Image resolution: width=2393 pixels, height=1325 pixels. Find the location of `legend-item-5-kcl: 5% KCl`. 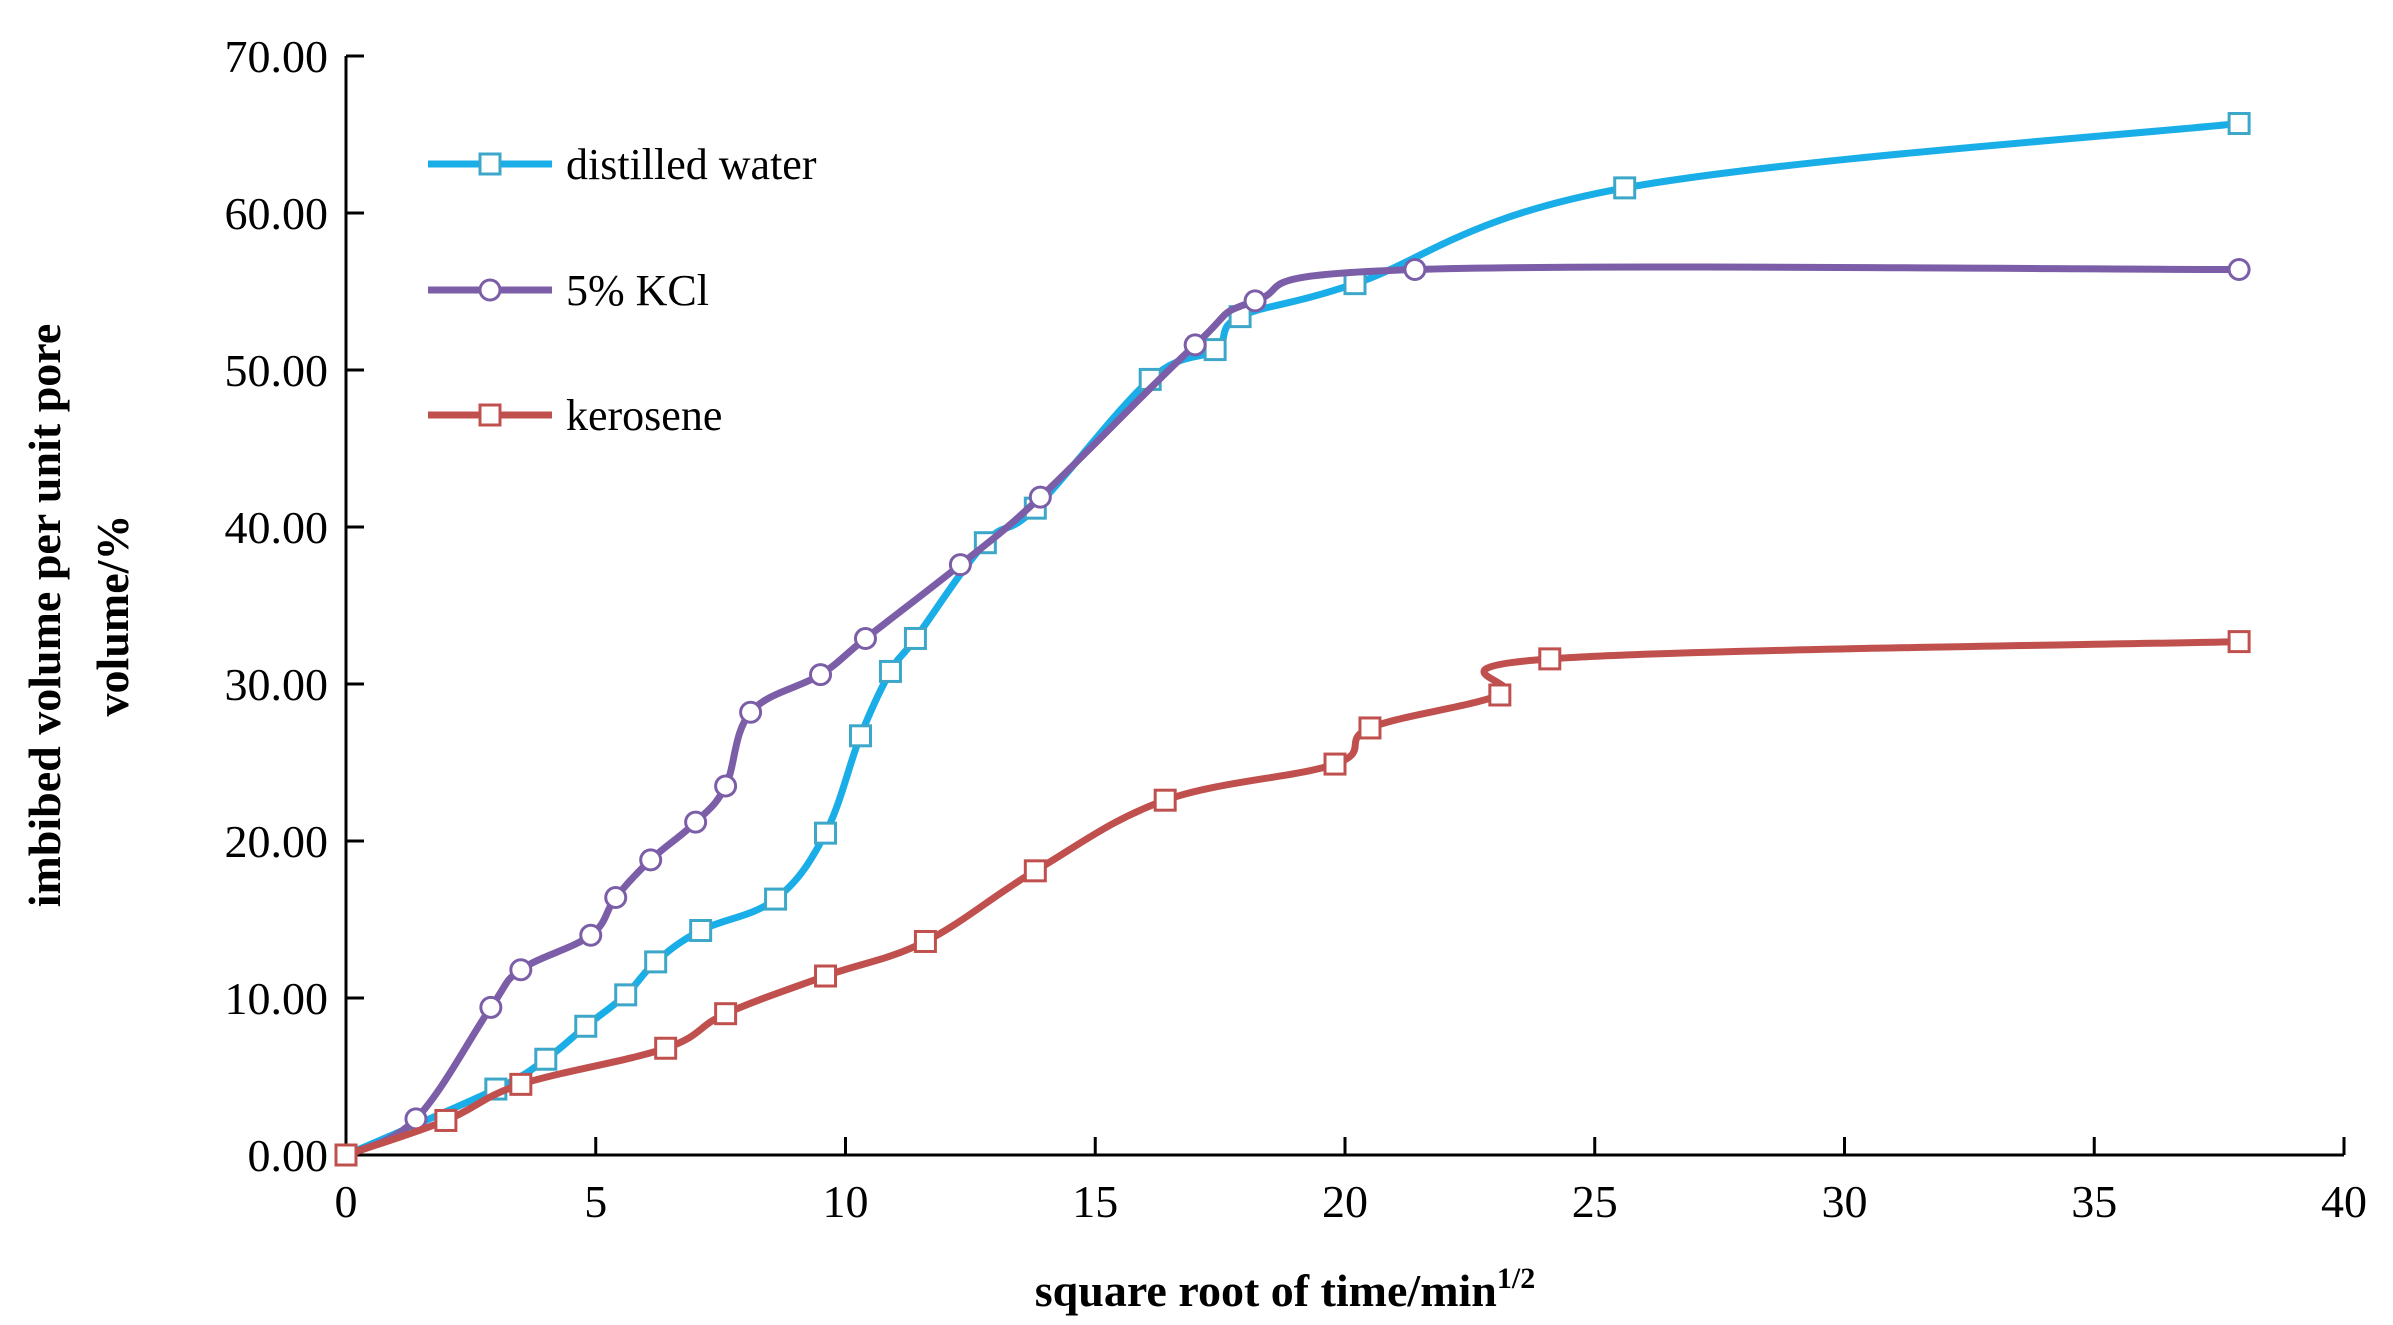

legend-item-5-kcl: 5% KCl is located at coordinates (568, 290).